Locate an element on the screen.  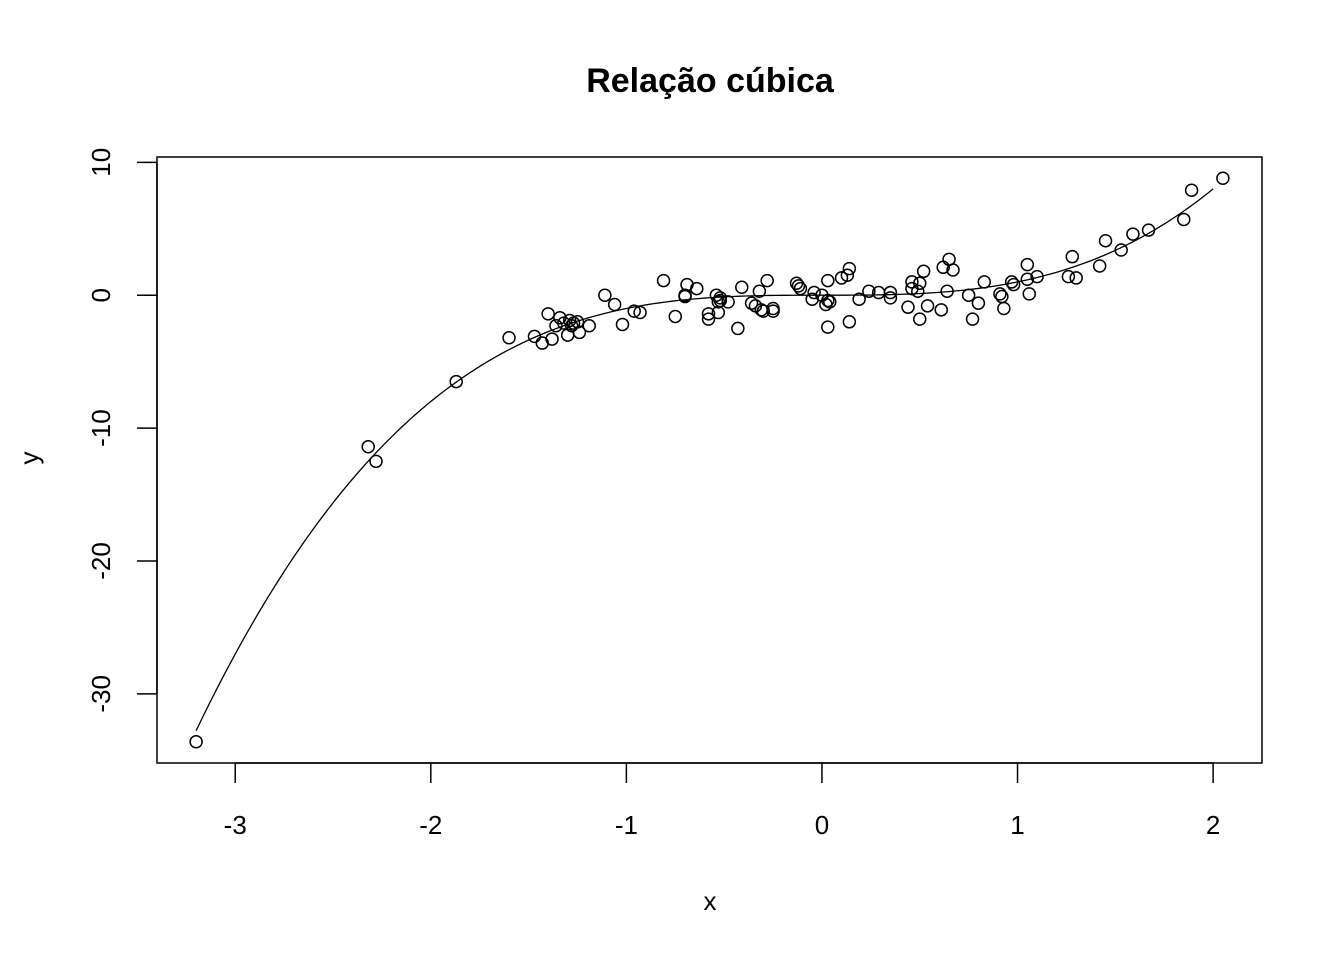
y-axis-label: y is located at coordinates (29, 458).